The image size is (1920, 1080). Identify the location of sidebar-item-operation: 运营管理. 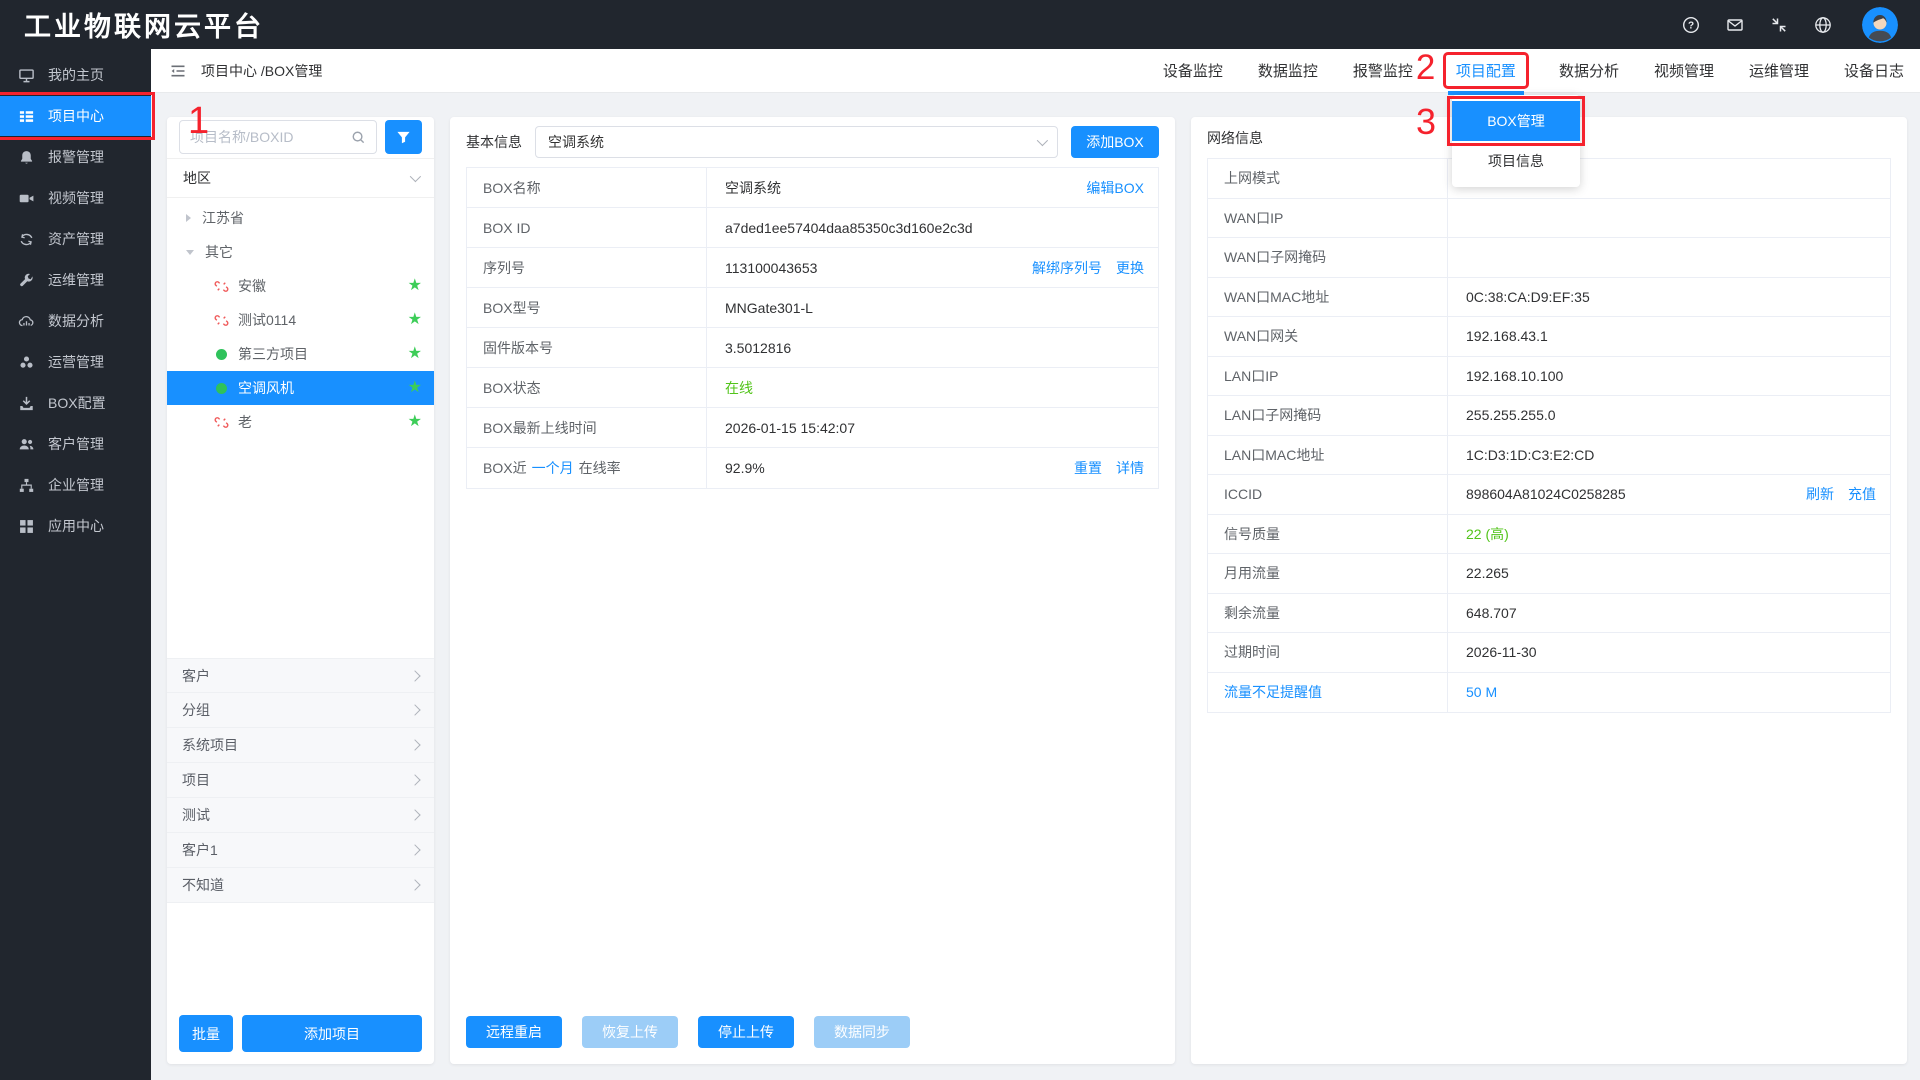
(75, 362).